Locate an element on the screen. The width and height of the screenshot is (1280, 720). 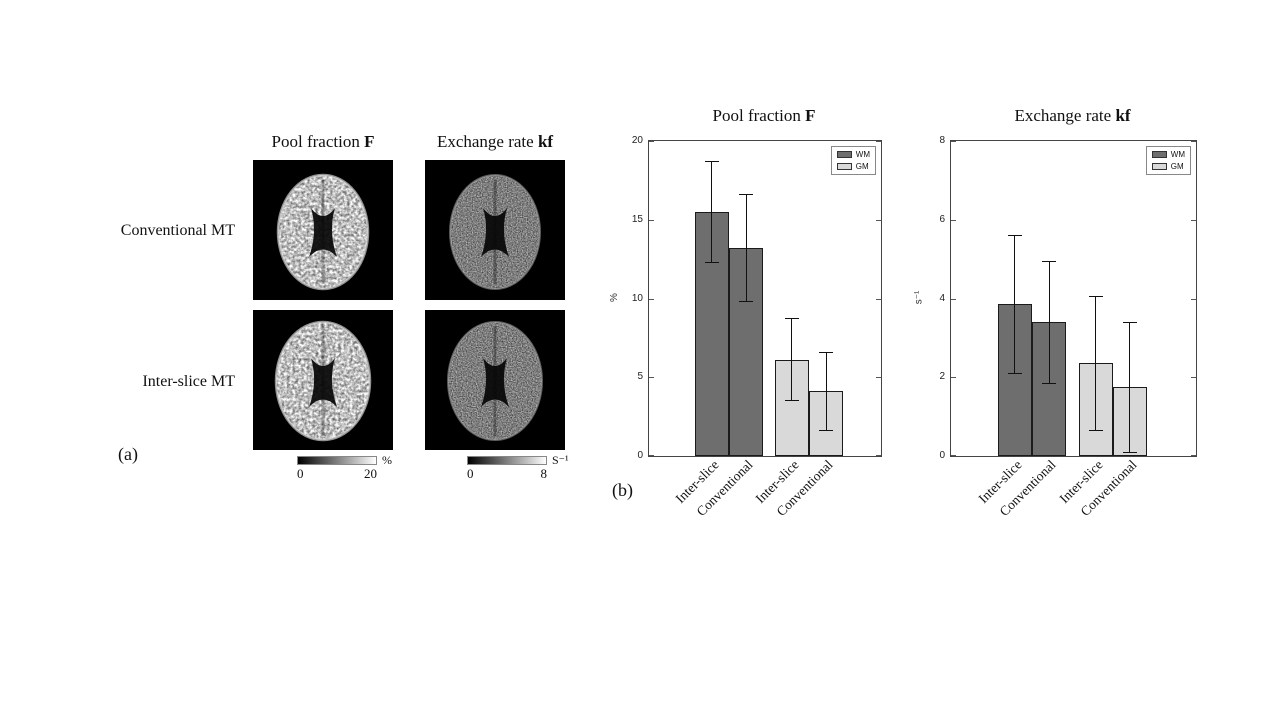
header-bold: F is located at coordinates (369, 141).